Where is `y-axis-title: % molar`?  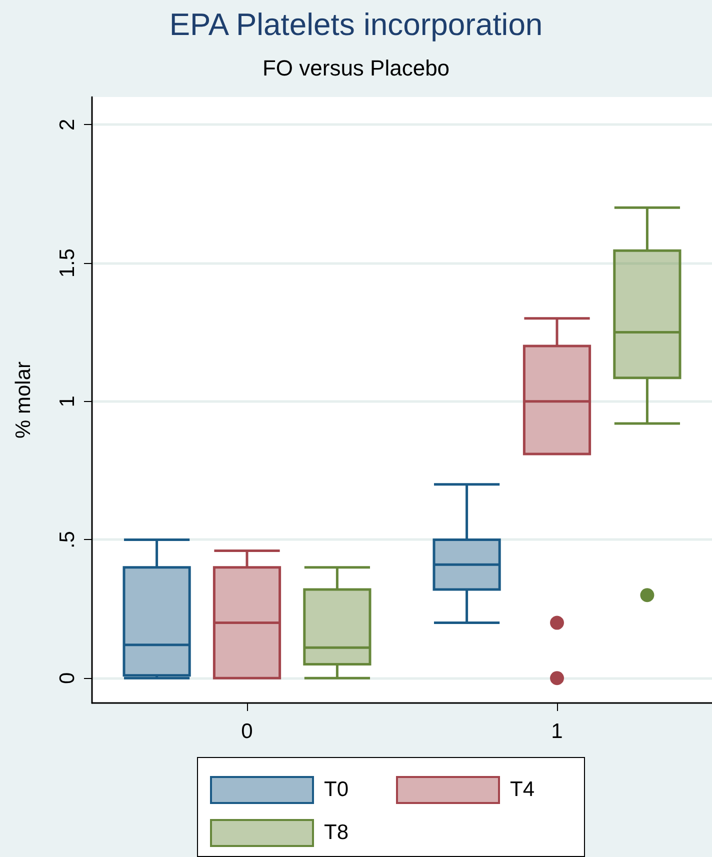 y-axis-title: % molar is located at coordinates (23, 400).